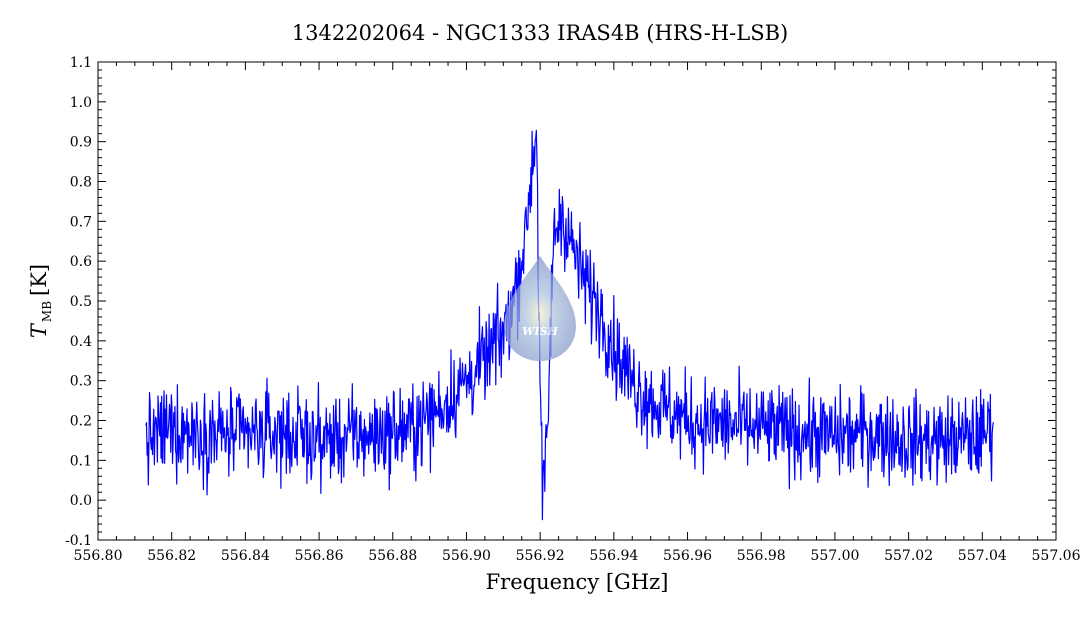 This screenshot has height=618, width=1080. What do you see at coordinates (171, 556) in the screenshot?
I see `x-tick-label: 556.82` at bounding box center [171, 556].